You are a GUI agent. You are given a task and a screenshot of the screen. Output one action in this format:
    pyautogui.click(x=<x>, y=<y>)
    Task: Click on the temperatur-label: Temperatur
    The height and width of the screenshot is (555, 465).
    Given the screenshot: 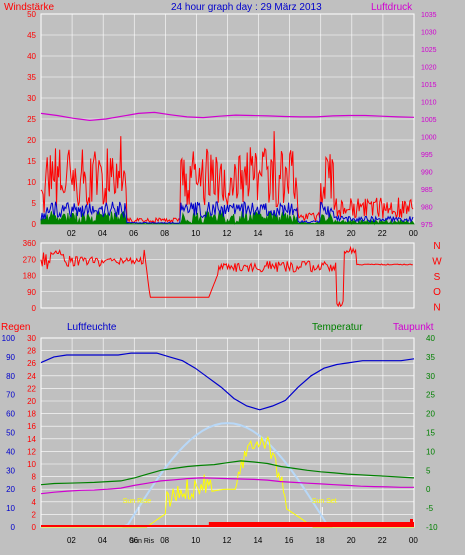 What is the action you would take?
    pyautogui.click(x=337, y=327)
    